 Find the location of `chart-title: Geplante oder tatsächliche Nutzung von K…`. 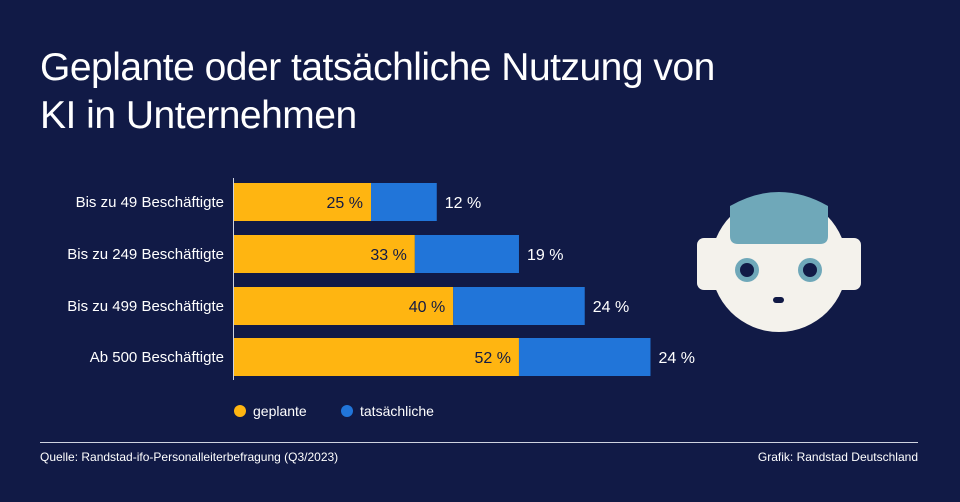

chart-title: Geplante oder tatsächliche Nutzung von K… is located at coordinates (377, 91).